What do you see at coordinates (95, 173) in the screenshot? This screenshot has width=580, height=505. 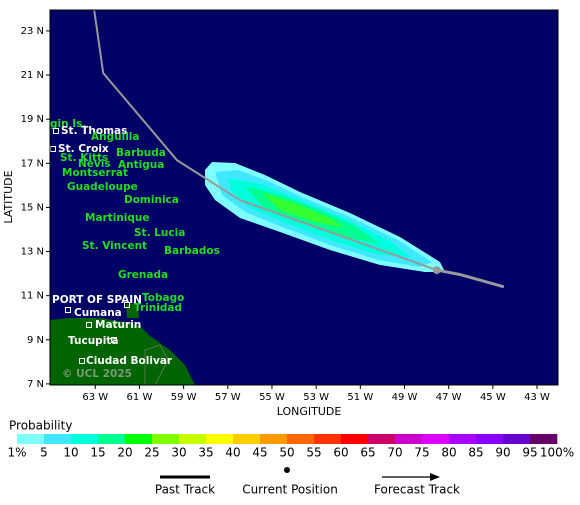 I see `place-label: Montserrat` at bounding box center [95, 173].